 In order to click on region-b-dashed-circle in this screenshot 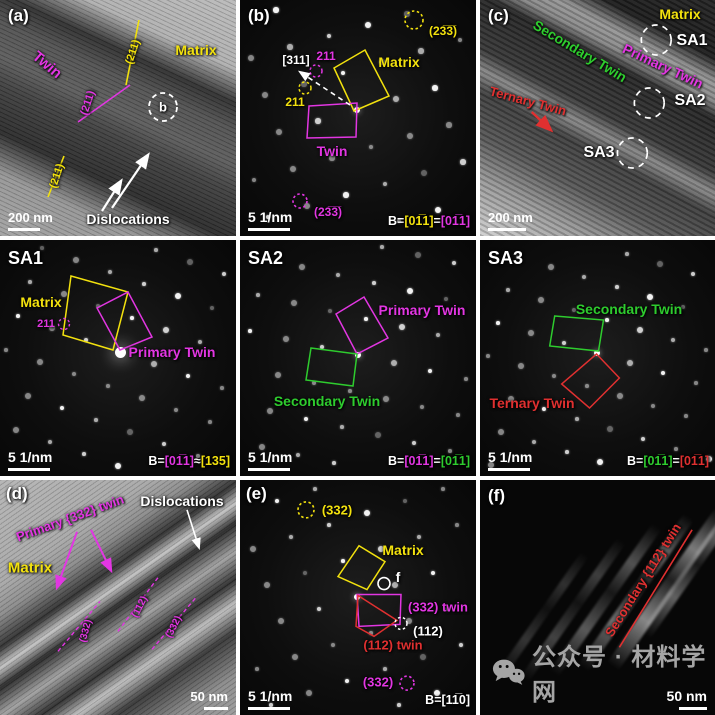, I will do `click(163, 107)`.